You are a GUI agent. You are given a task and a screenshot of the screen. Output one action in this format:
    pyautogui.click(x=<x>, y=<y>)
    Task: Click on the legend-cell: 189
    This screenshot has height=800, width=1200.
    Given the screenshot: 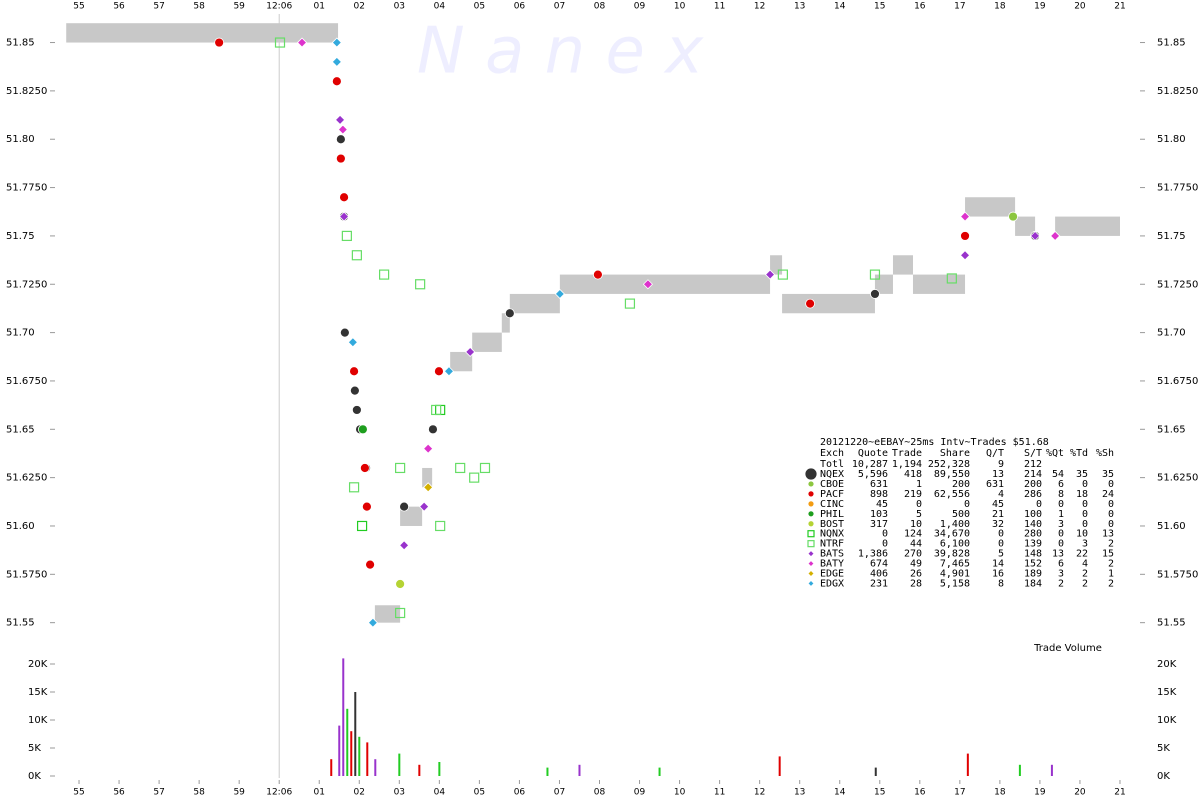 What is the action you would take?
    pyautogui.click(x=1033, y=574)
    